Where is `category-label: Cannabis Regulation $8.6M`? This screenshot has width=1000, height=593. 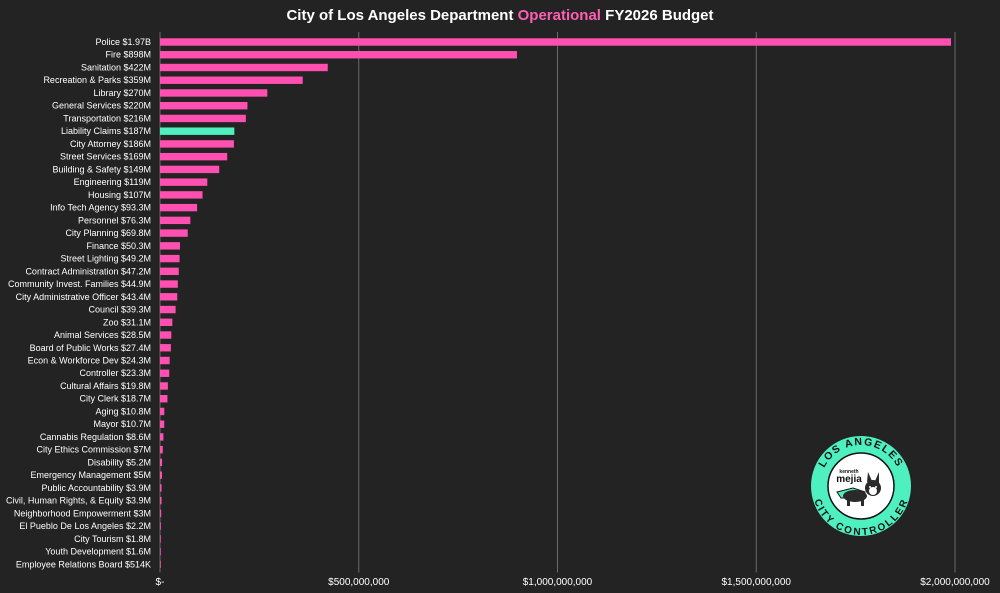
category-label: Cannabis Regulation $8.6M is located at coordinates (95, 437).